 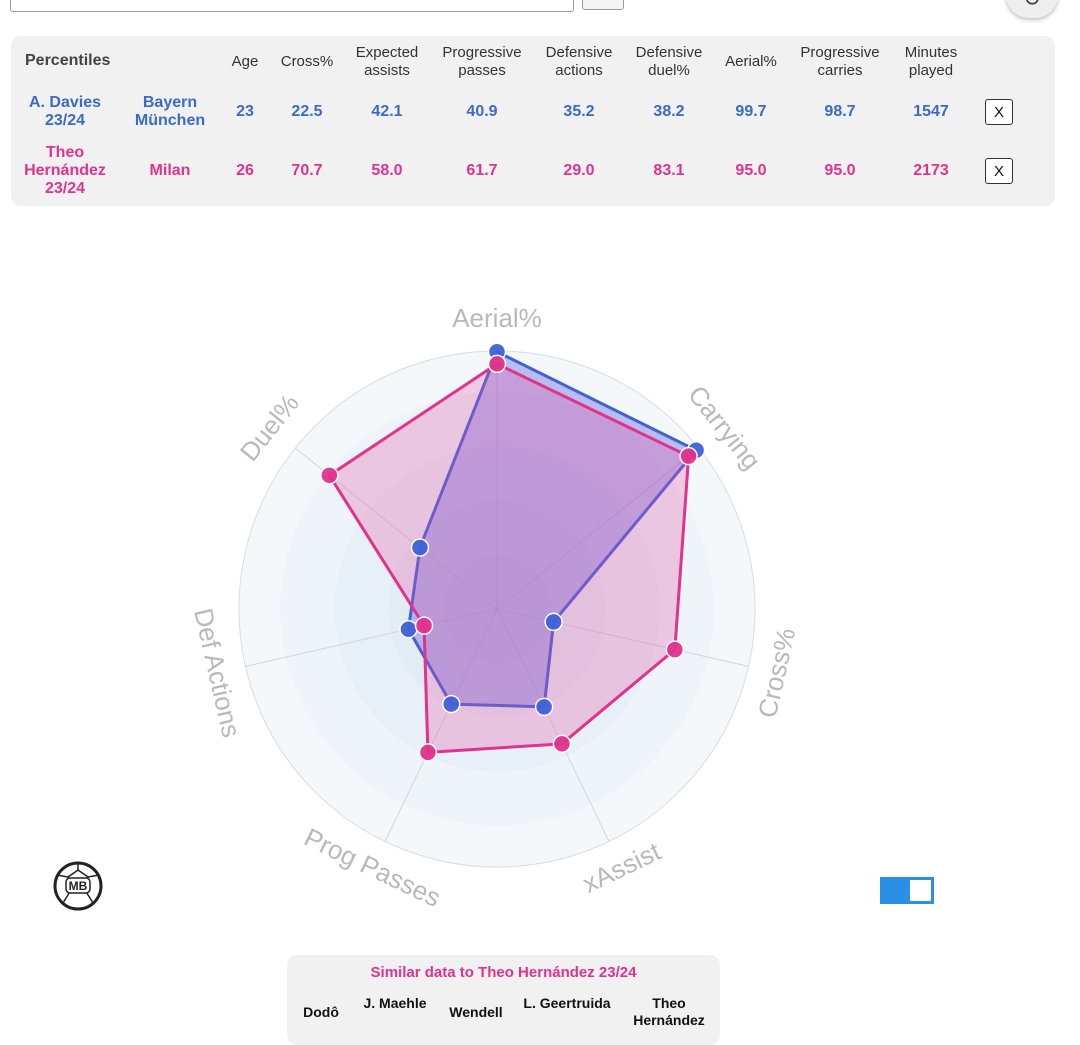 I want to click on column-header: Age, so click(x=245, y=61).